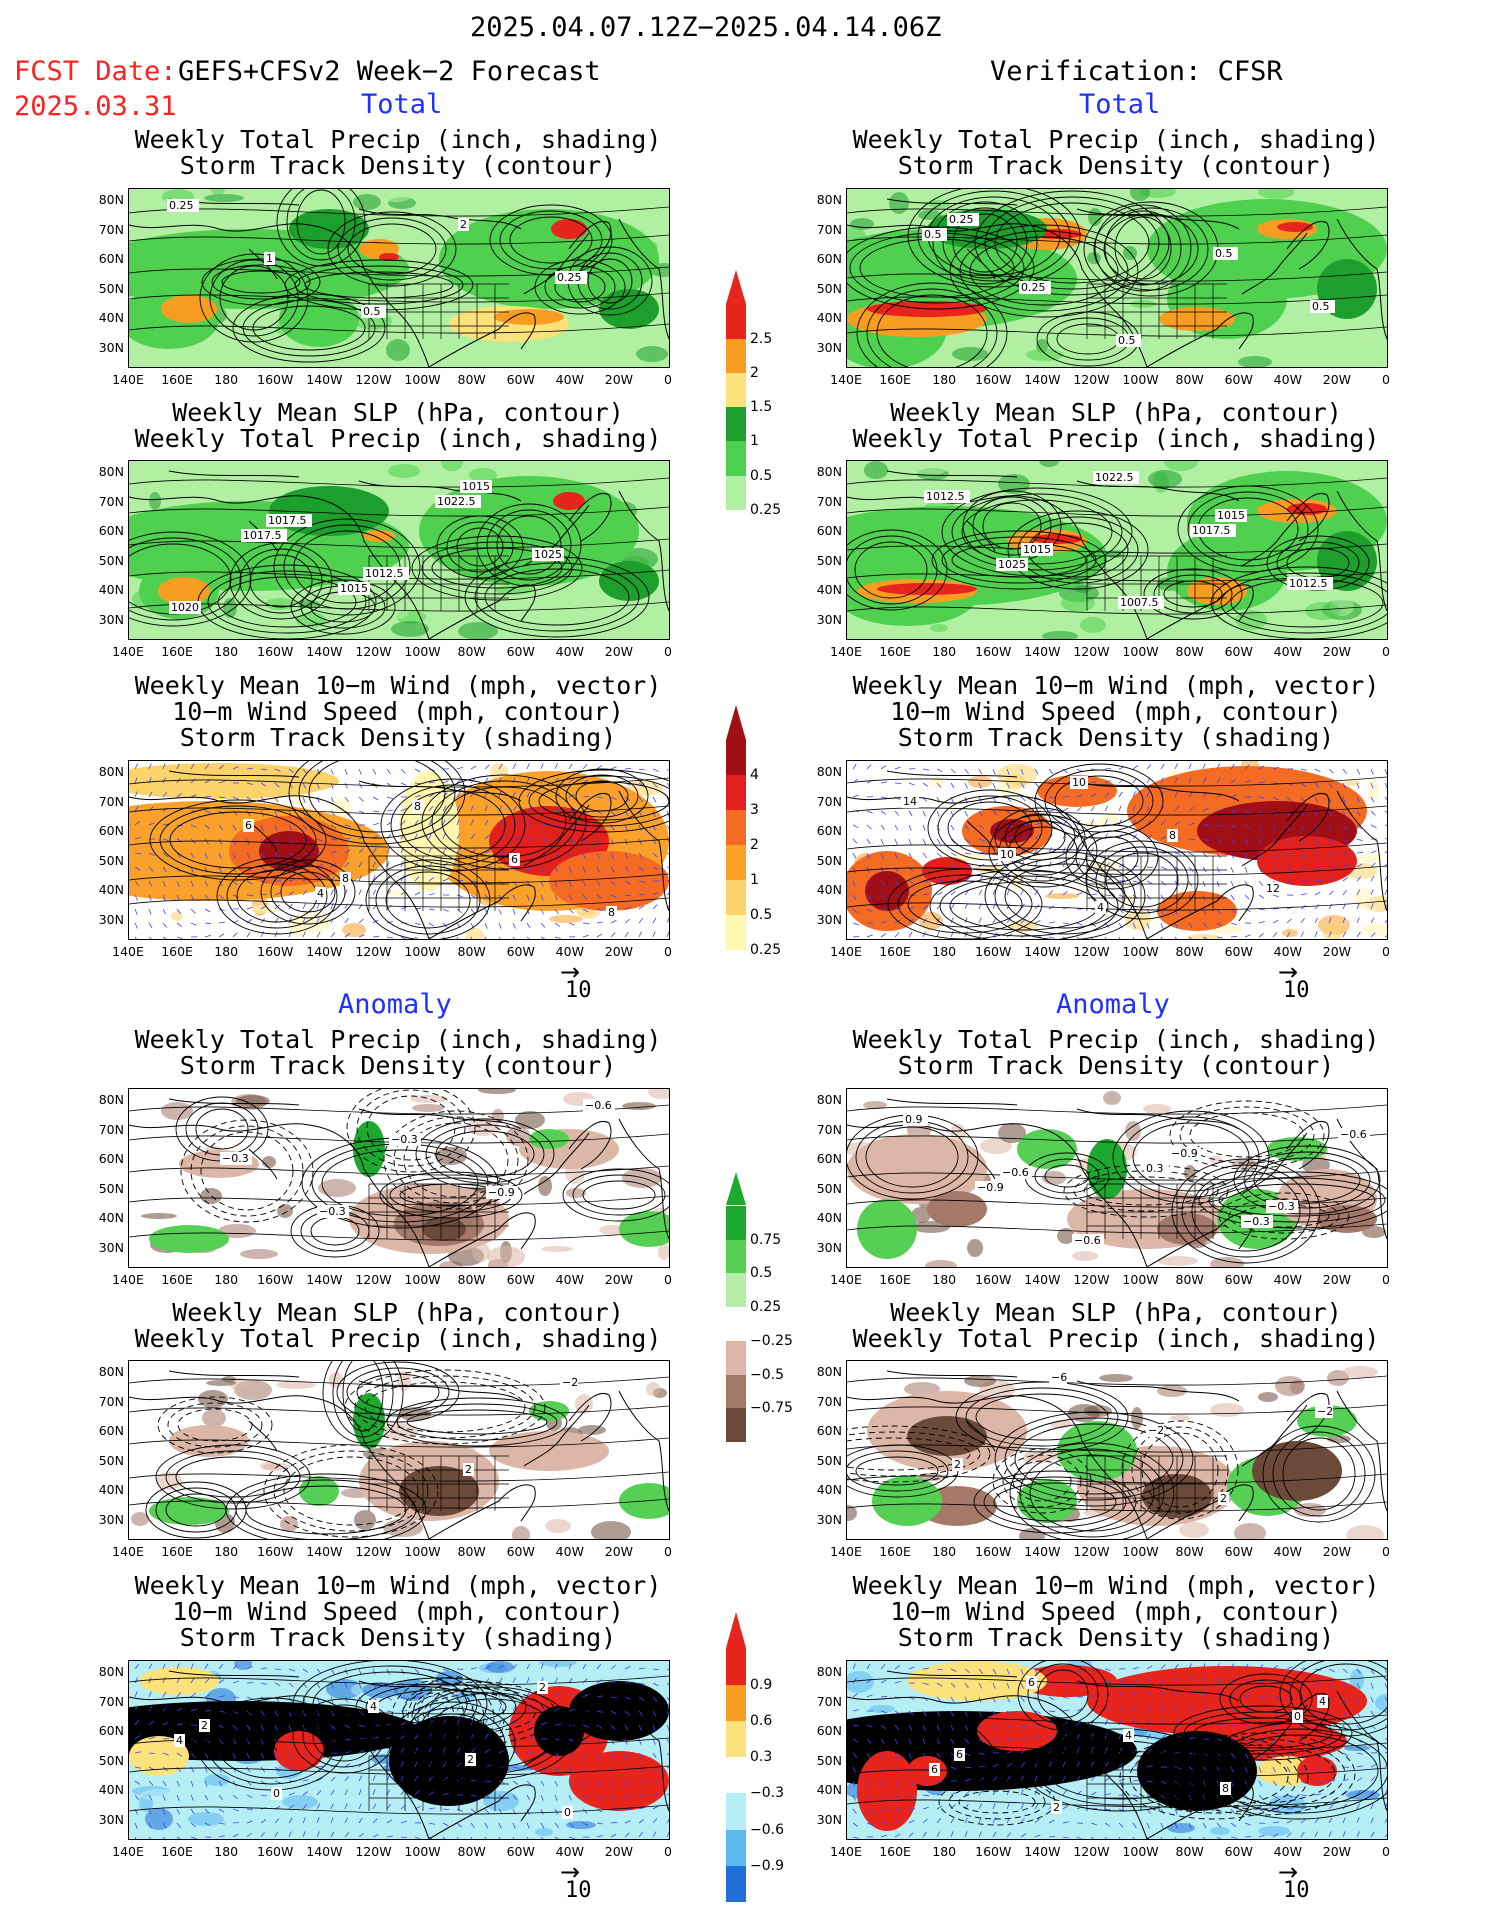 Image resolution: width=1487 pixels, height=1925 pixels. I want to click on longitude-label: 100W, so click(422, 1551).